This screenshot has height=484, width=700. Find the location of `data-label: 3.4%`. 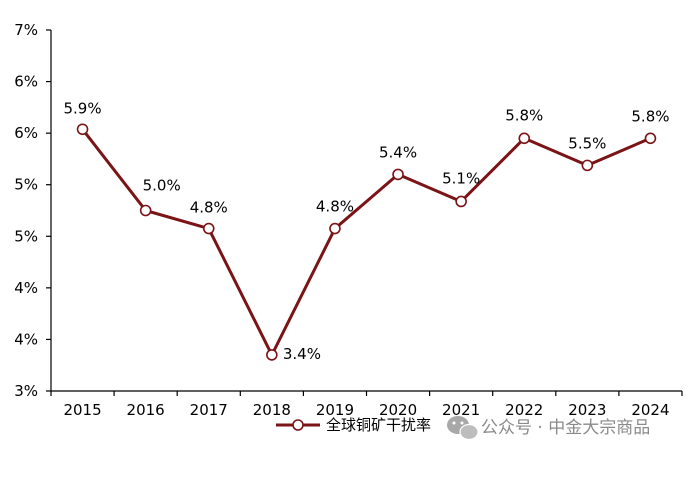

data-label: 3.4% is located at coordinates (302, 354).